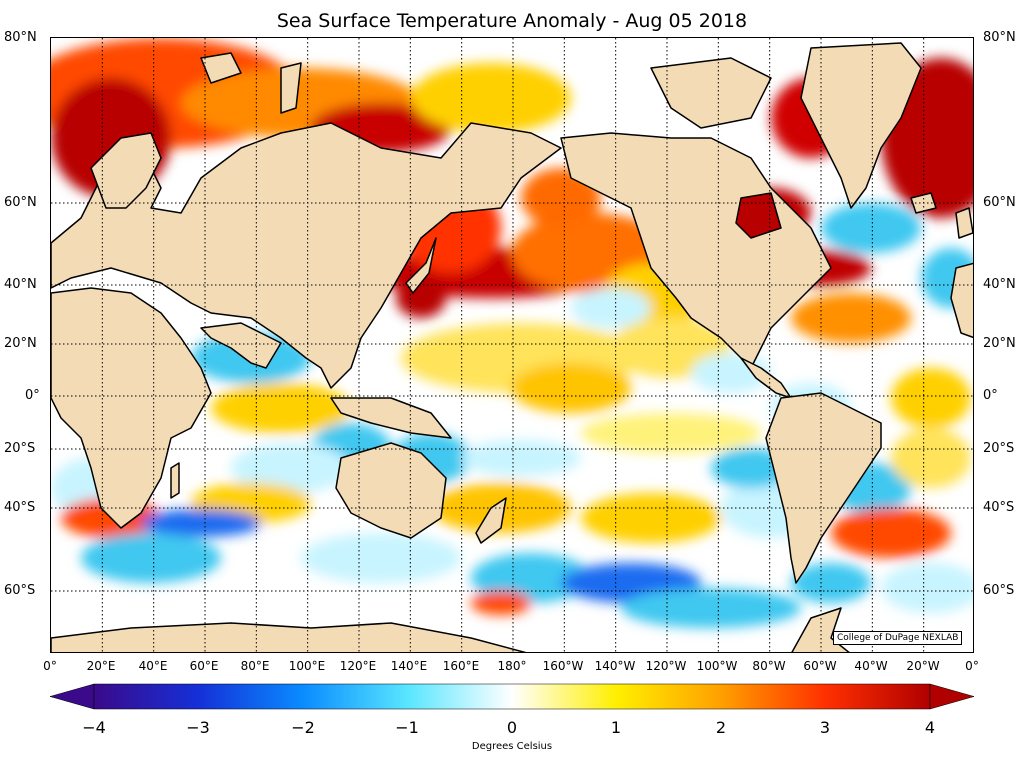 This screenshot has width=1024, height=768. Describe the element at coordinates (255, 666) in the screenshot. I see `lon-label: 80°E` at that location.